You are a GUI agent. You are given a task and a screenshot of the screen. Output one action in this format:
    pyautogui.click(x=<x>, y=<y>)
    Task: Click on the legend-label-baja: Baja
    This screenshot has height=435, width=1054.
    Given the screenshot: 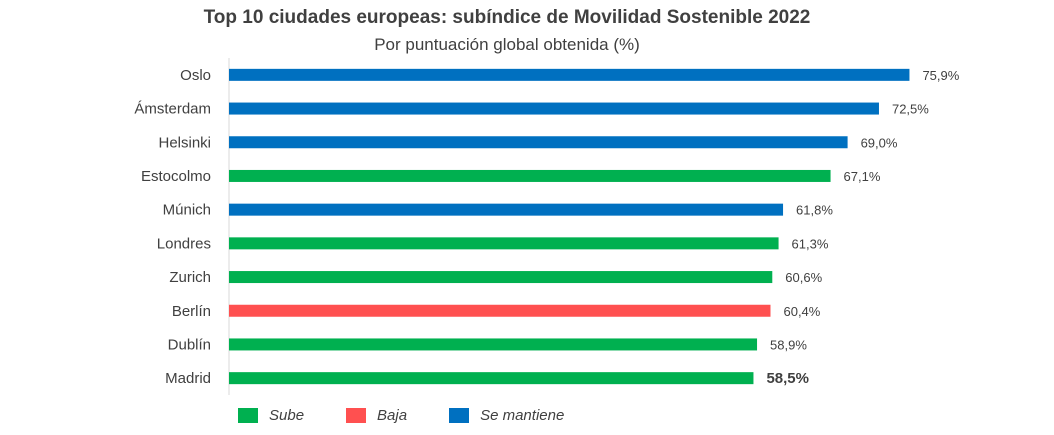 What is the action you would take?
    pyautogui.click(x=392, y=415)
    